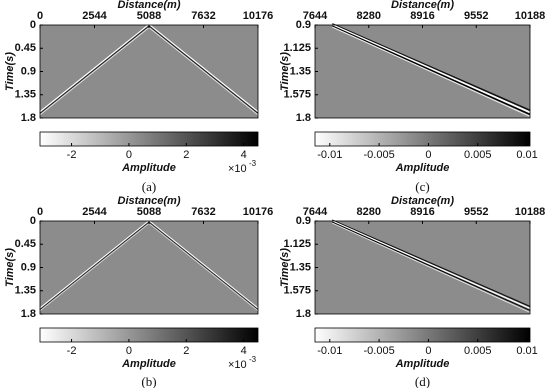  I want to click on caption: (a), so click(149, 186).